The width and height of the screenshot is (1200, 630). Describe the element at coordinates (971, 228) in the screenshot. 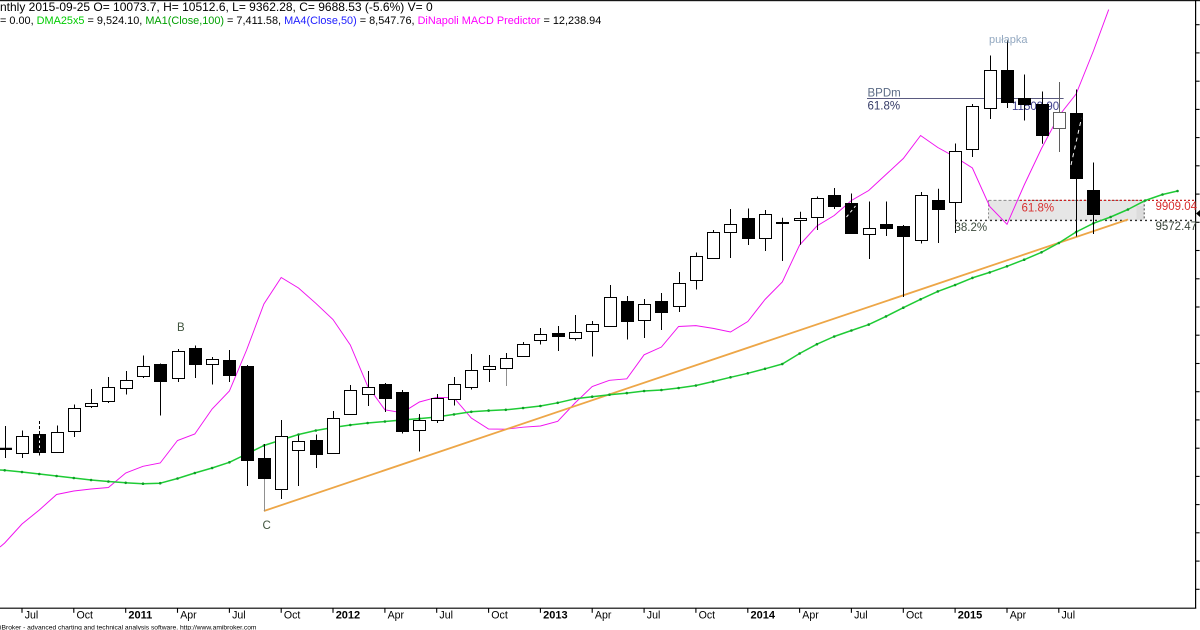

I see `svg-text: 38.2%` at that location.